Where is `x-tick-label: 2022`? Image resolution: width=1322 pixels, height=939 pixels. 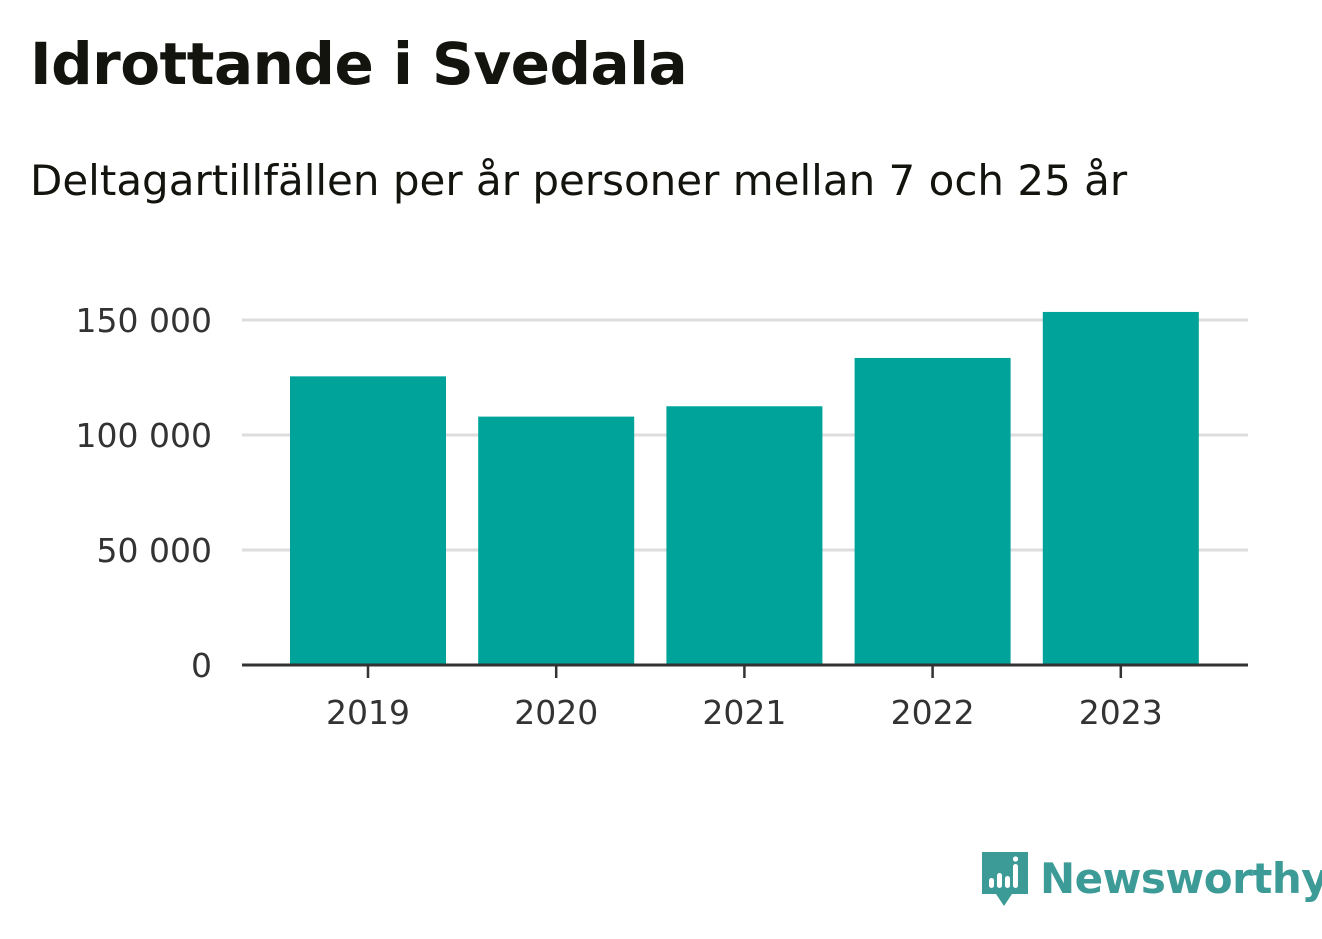 x-tick-label: 2022 is located at coordinates (933, 712).